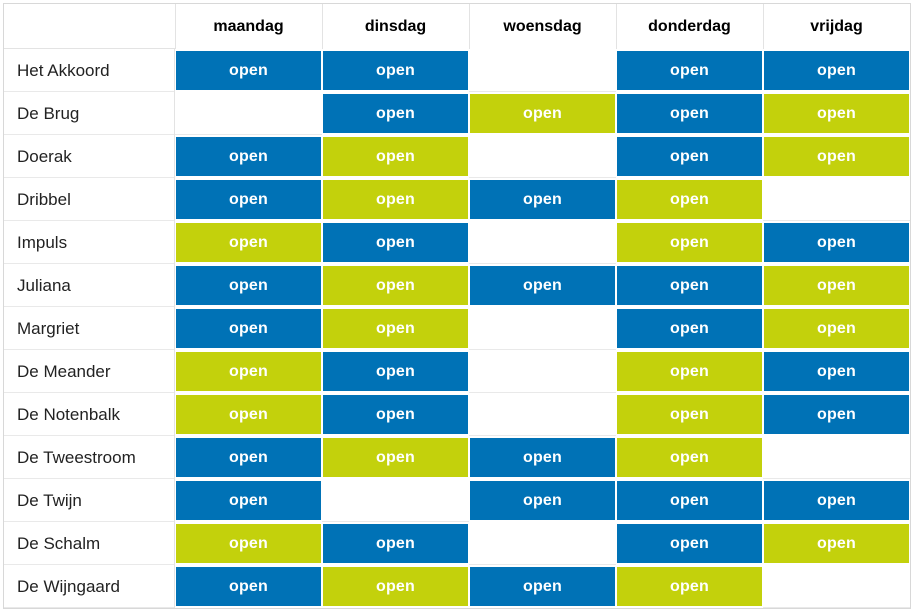  I want to click on location-name: De Tweestroom, so click(89, 457).